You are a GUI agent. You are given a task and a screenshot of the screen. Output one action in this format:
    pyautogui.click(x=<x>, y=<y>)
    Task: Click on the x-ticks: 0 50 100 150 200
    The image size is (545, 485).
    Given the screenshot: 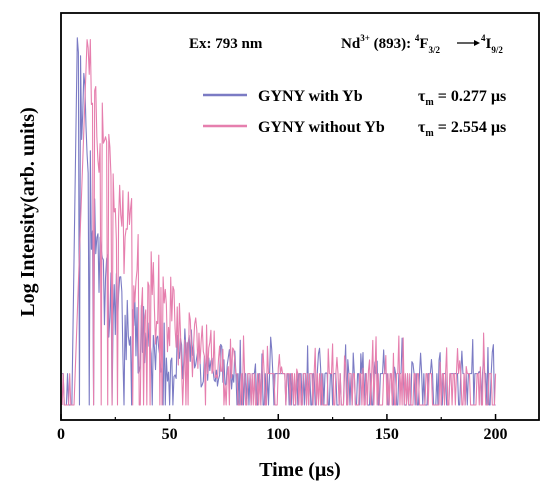 What is the action you would take?
    pyautogui.click(x=282, y=428)
    